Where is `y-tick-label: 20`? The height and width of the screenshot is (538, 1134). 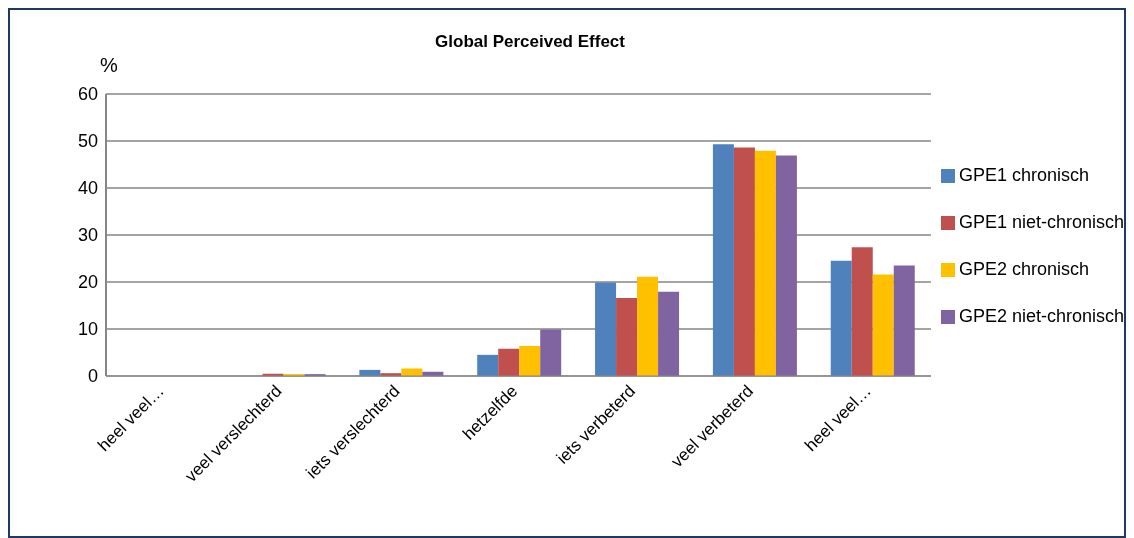
y-tick-label: 20 is located at coordinates (87, 282).